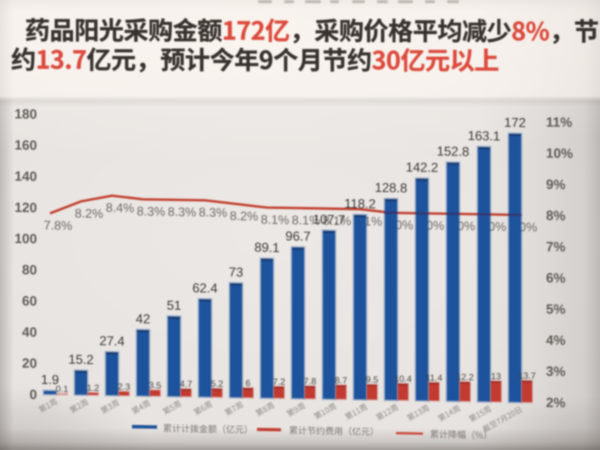 Image resolution: width=600 pixels, height=450 pixels. Describe the element at coordinates (279, 382) in the screenshot. I see `svg-text: 7.2` at that location.